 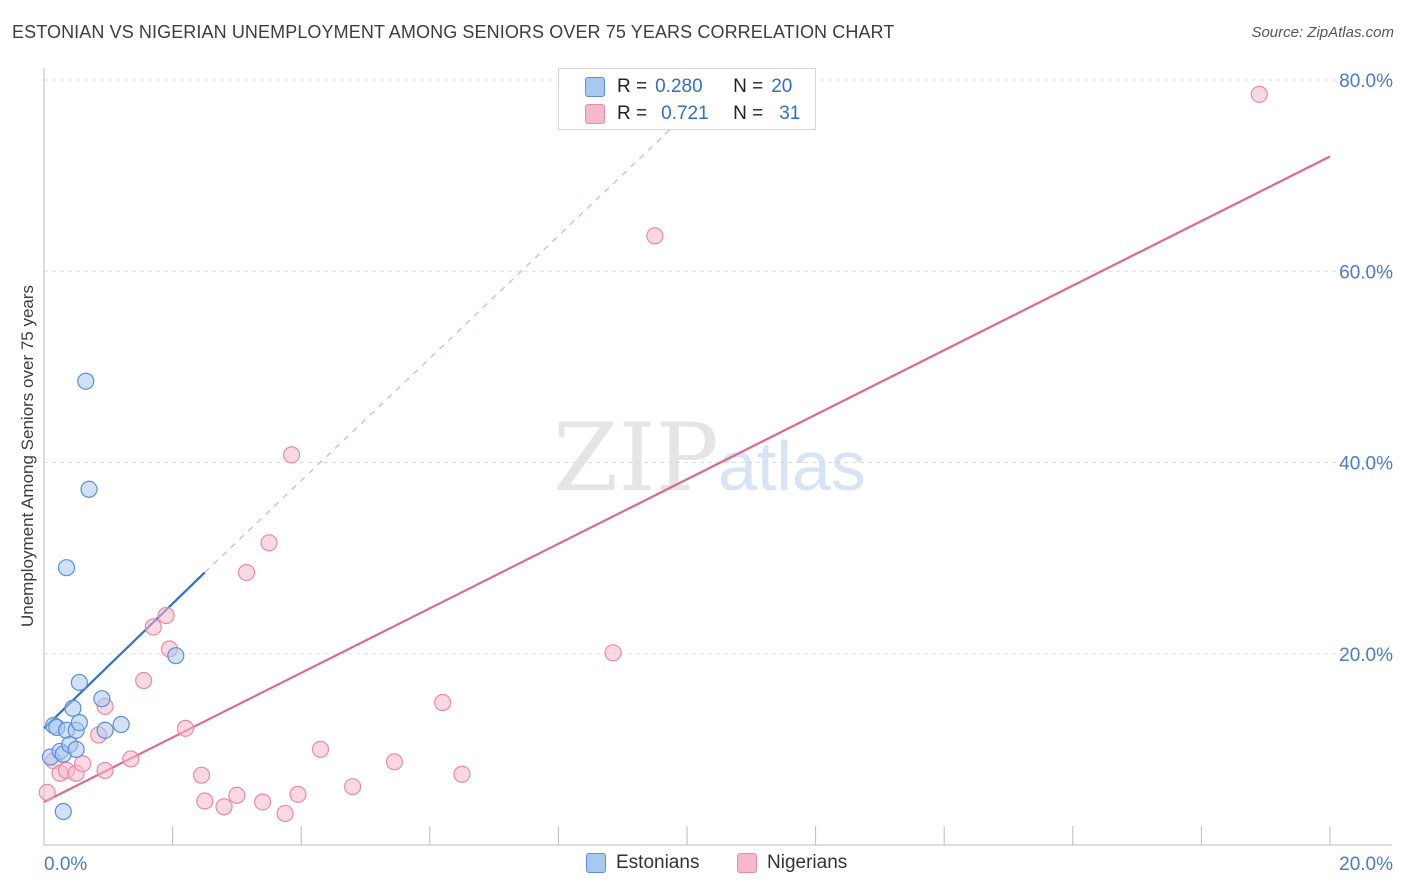 What do you see at coordinates (807, 862) in the screenshot?
I see `legend-label-nigerians: Nigerians` at bounding box center [807, 862].